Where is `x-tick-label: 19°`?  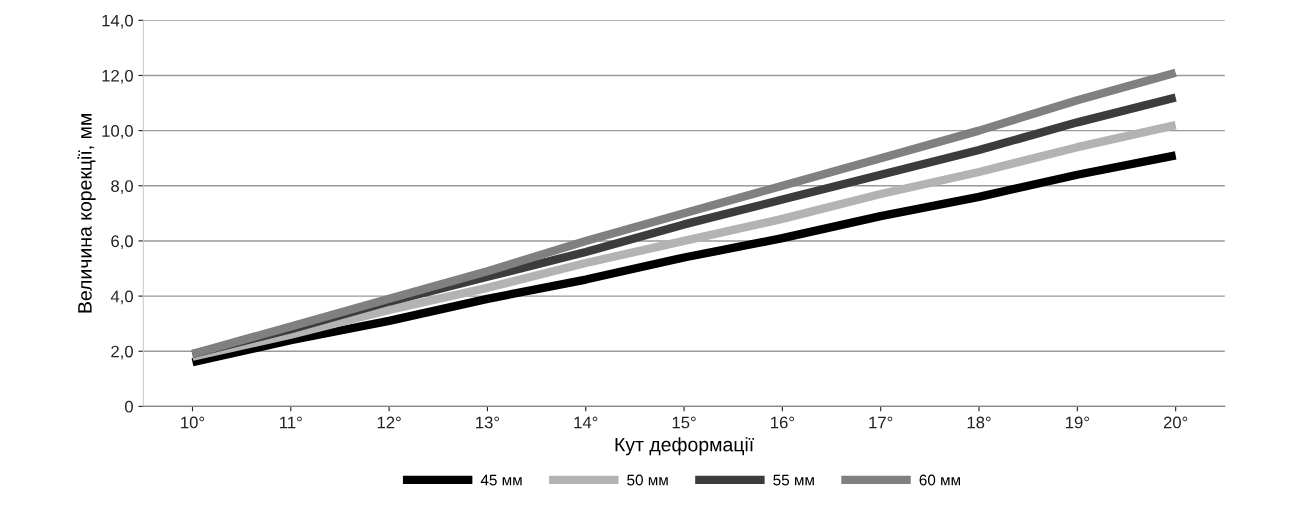
x-tick-label: 19° is located at coordinates (1077, 422).